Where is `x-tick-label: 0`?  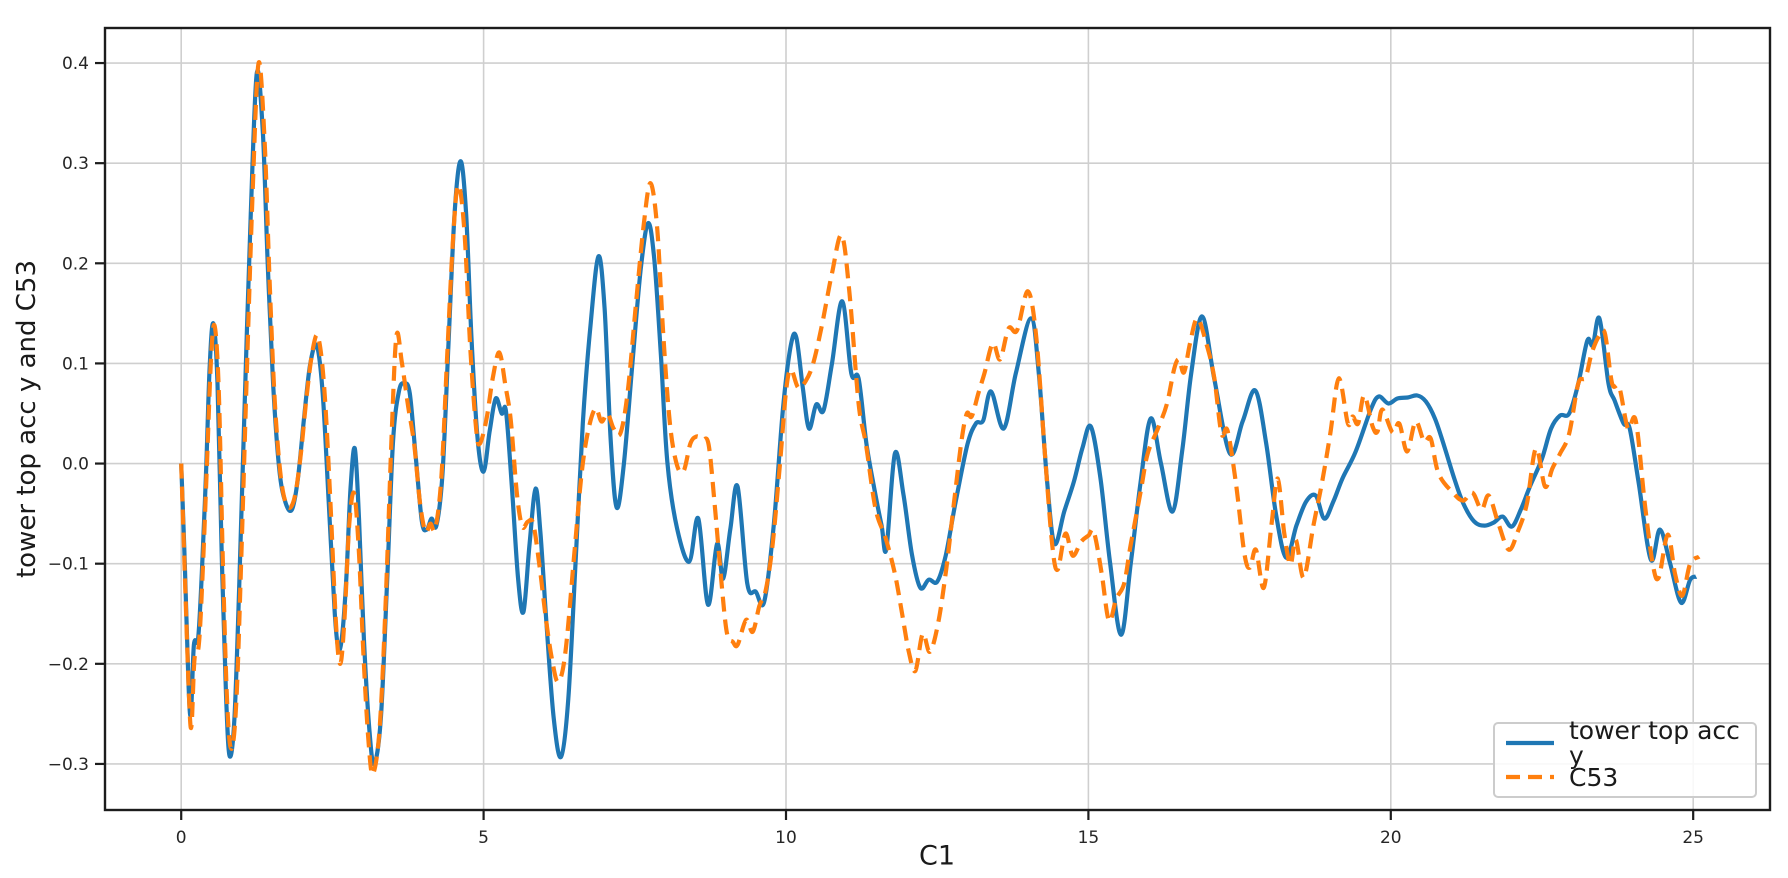 x-tick-label: 0 is located at coordinates (181, 838).